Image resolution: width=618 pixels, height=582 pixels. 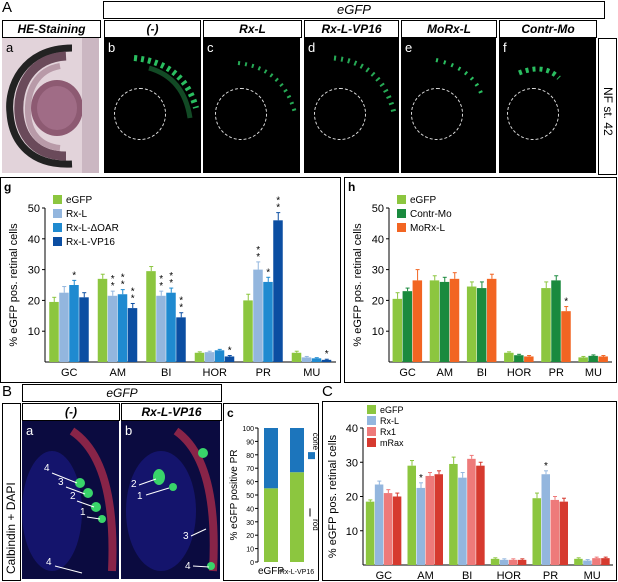 What do you see at coordinates (7, 8) in the screenshot?
I see `panel-A-label: A` at bounding box center [7, 8].